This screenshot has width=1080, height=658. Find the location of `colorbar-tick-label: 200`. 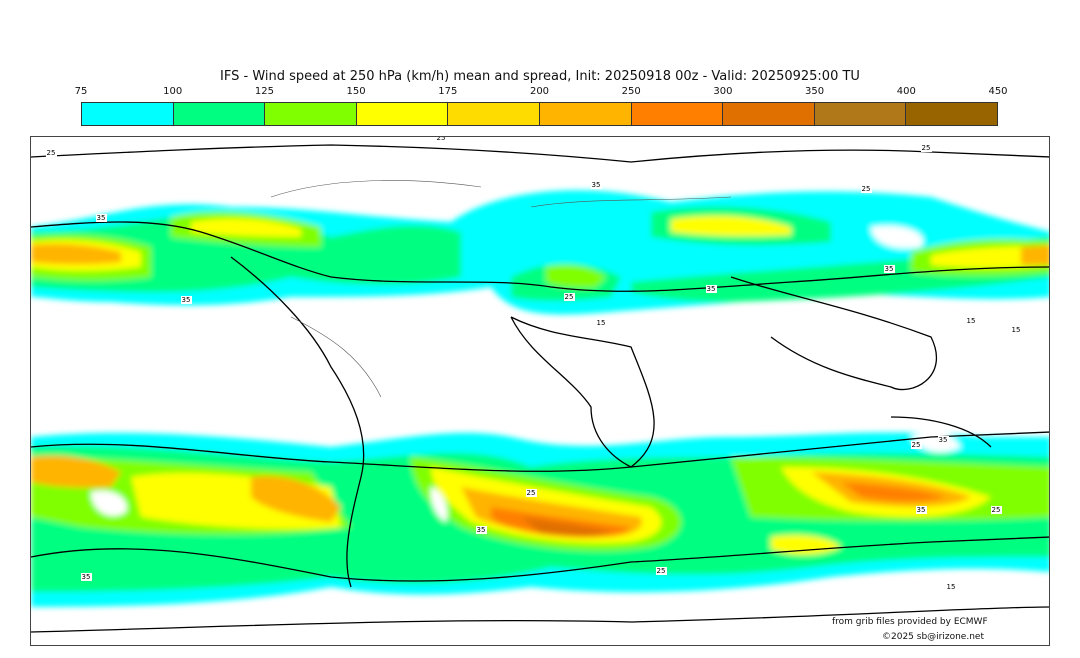

colorbar-tick-label: 200 is located at coordinates (539, 91).